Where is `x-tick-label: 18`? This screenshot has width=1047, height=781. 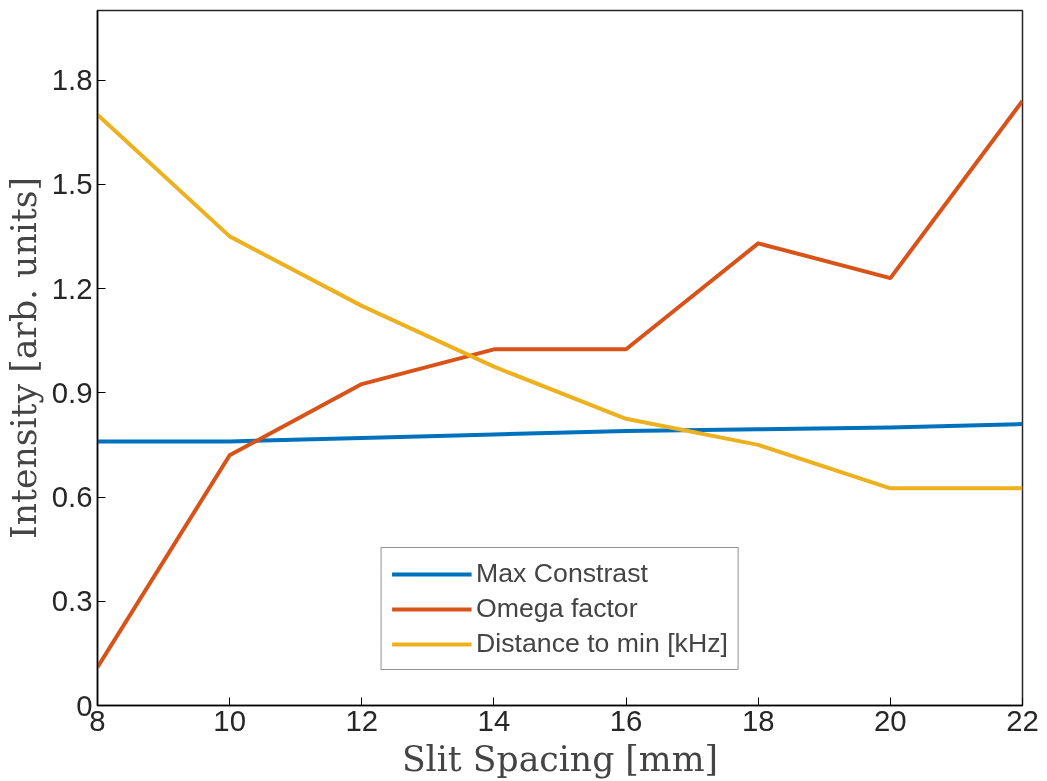
x-tick-label: 18 is located at coordinates (758, 720).